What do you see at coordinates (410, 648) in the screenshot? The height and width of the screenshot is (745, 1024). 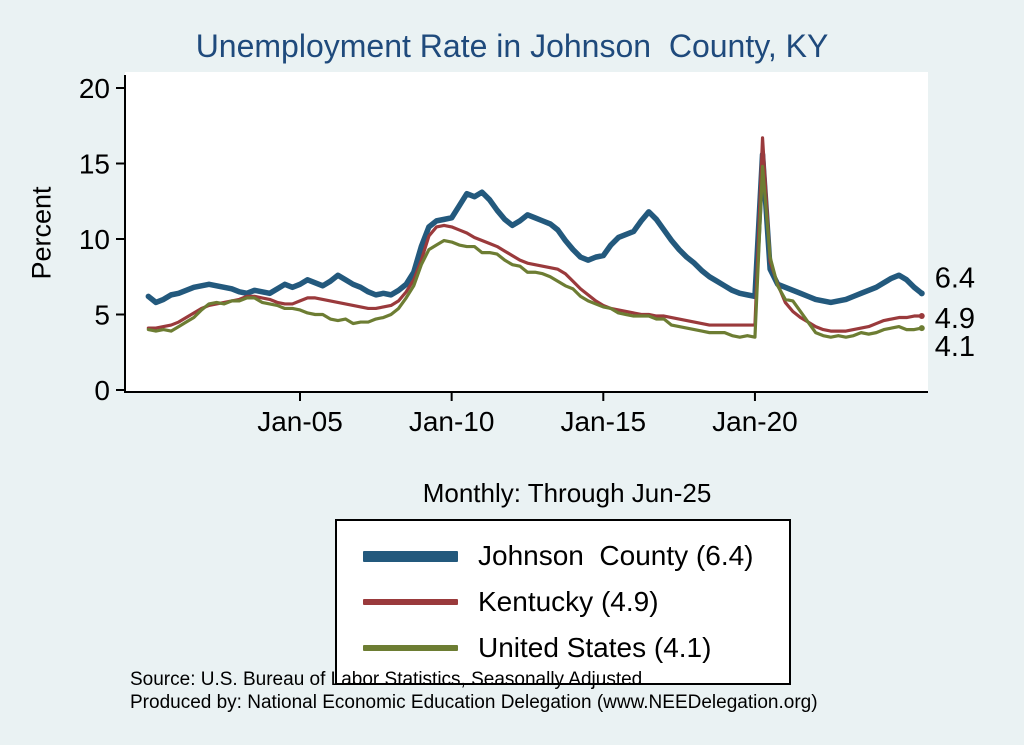 I see `legend-swatch-united-states` at bounding box center [410, 648].